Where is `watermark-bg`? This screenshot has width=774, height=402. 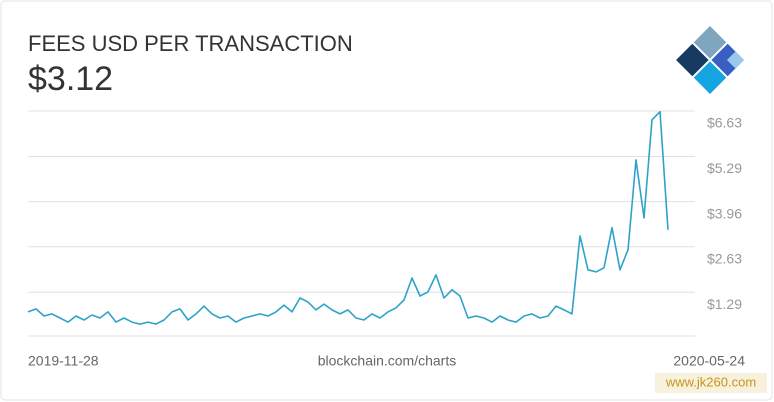
watermark-bg is located at coordinates (711, 383).